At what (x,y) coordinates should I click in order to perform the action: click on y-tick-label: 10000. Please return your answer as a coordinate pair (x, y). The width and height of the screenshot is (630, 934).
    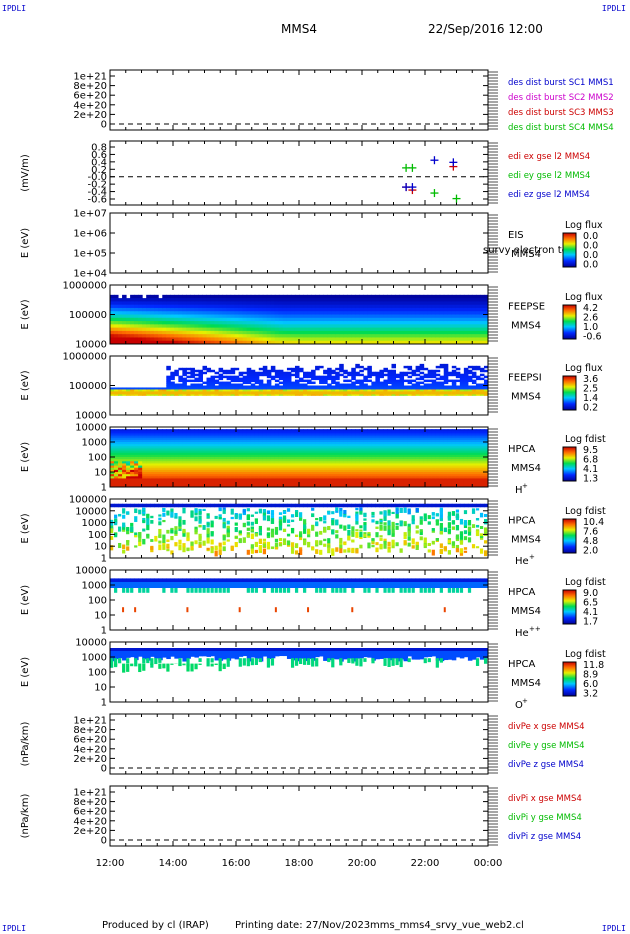
    Looking at the image, I should click on (91, 345).